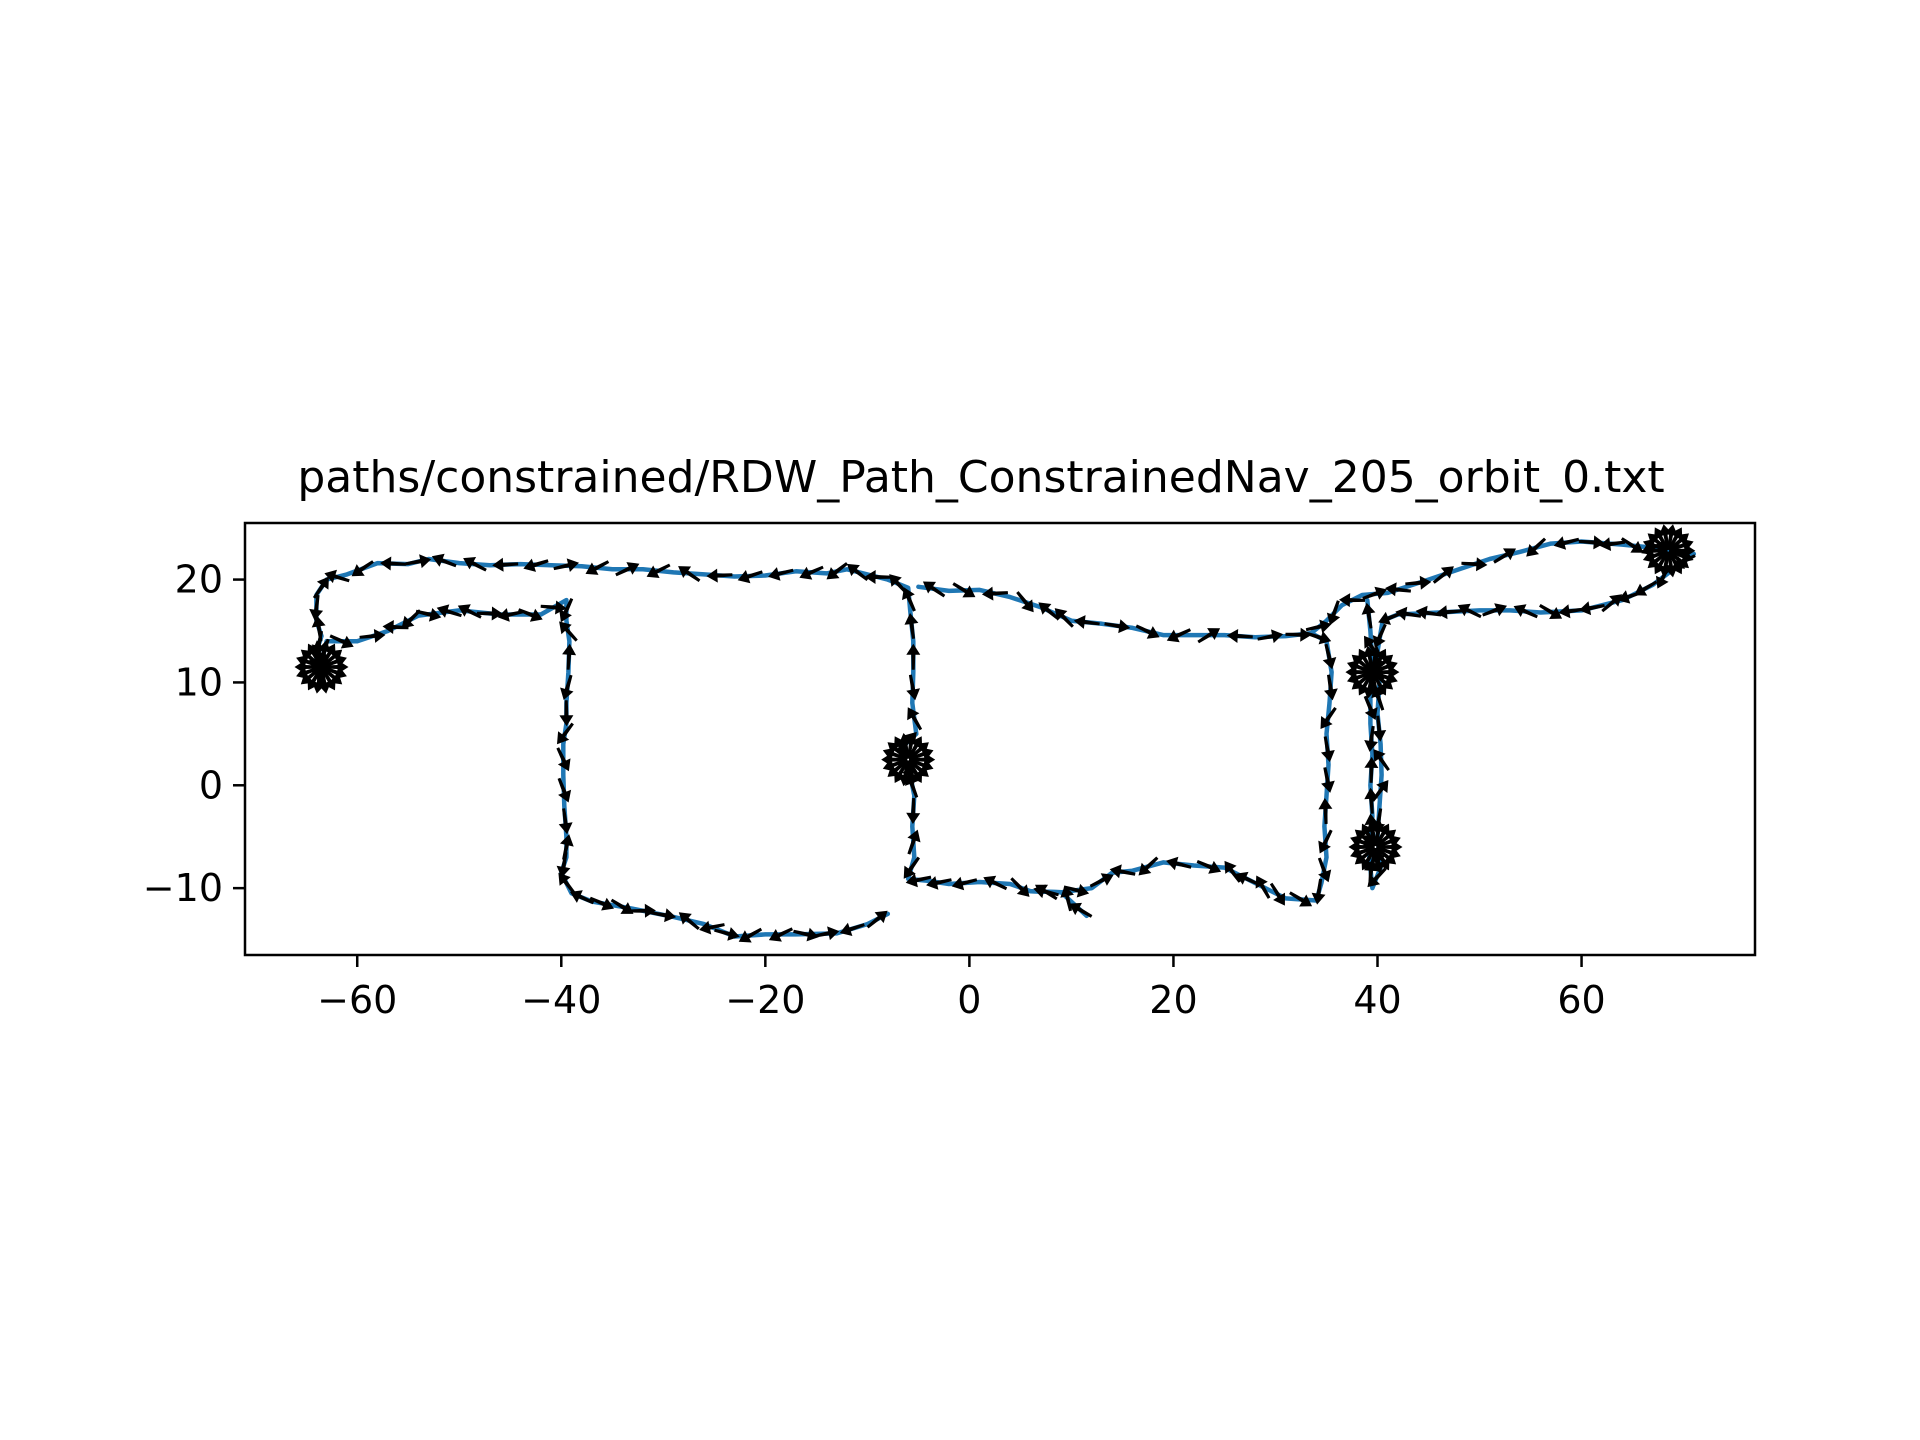 The height and width of the screenshot is (1440, 1920). Describe the element at coordinates (194, 734) in the screenshot. I see `y-axis: −10 0 10 20` at that location.